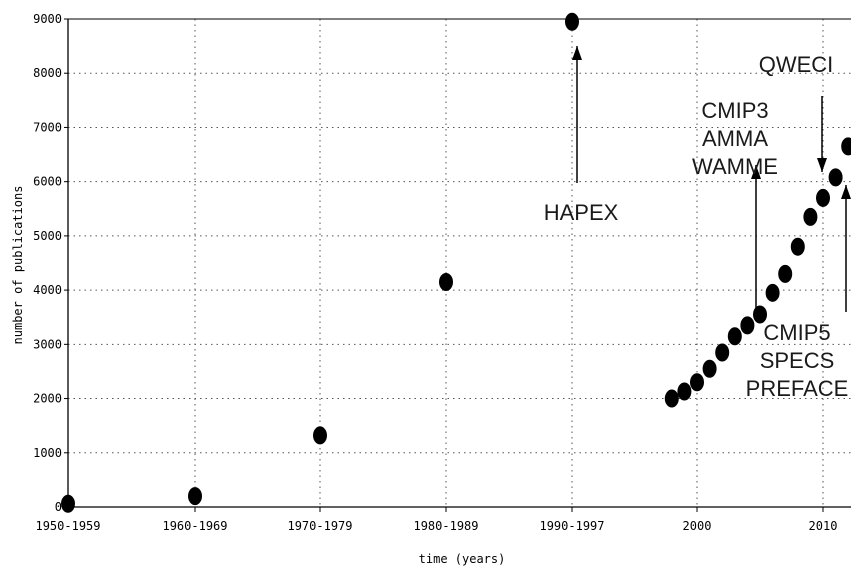  What do you see at coordinates (735, 138) in the screenshot?
I see `annotation-cmip3-line: AMMA` at bounding box center [735, 138].